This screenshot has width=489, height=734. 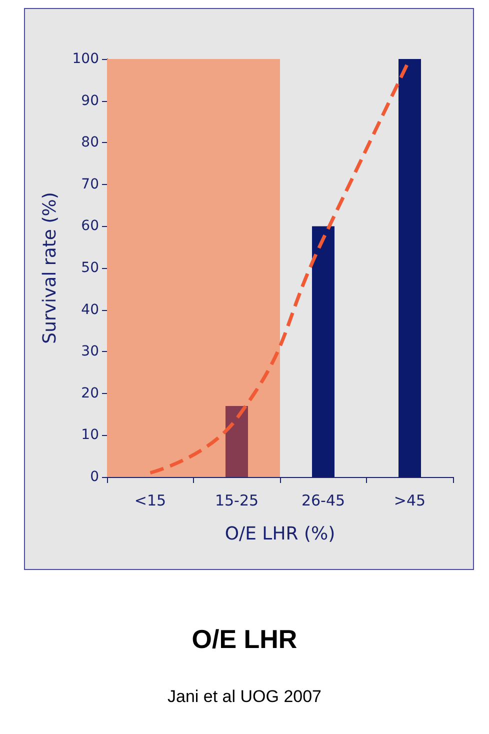 What do you see at coordinates (94, 477) in the screenshot?
I see `y-tick-label: 0` at bounding box center [94, 477].